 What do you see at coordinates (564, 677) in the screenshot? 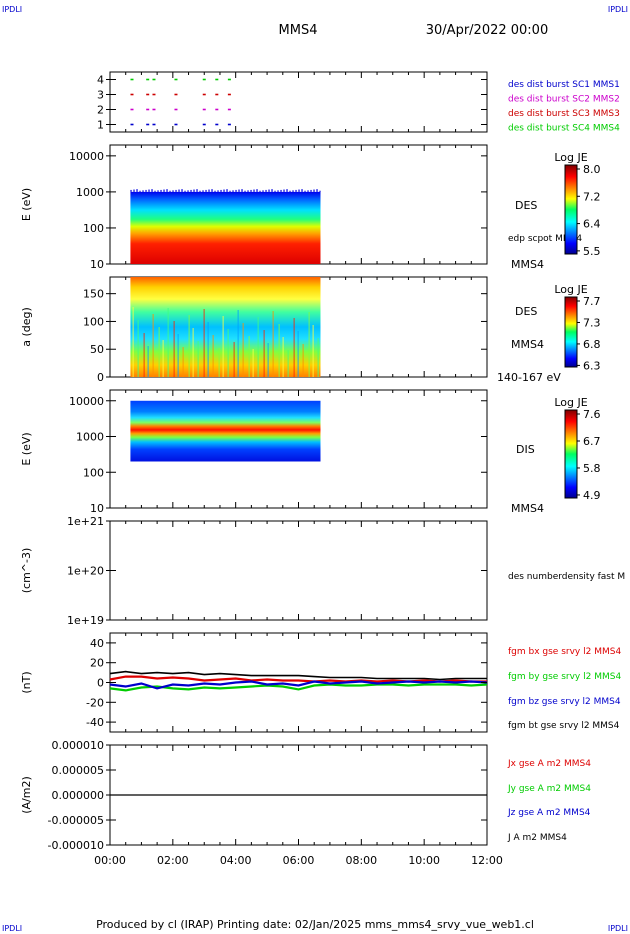
I see `legend-entry: fgm by gse srvy l2 MMS4` at bounding box center [564, 677].